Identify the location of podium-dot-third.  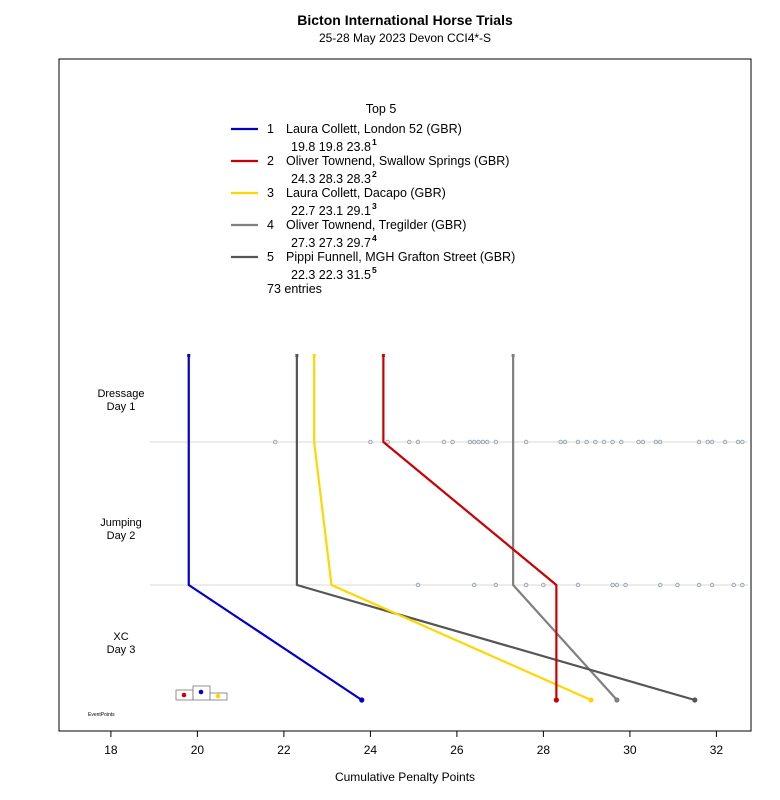
(218, 696).